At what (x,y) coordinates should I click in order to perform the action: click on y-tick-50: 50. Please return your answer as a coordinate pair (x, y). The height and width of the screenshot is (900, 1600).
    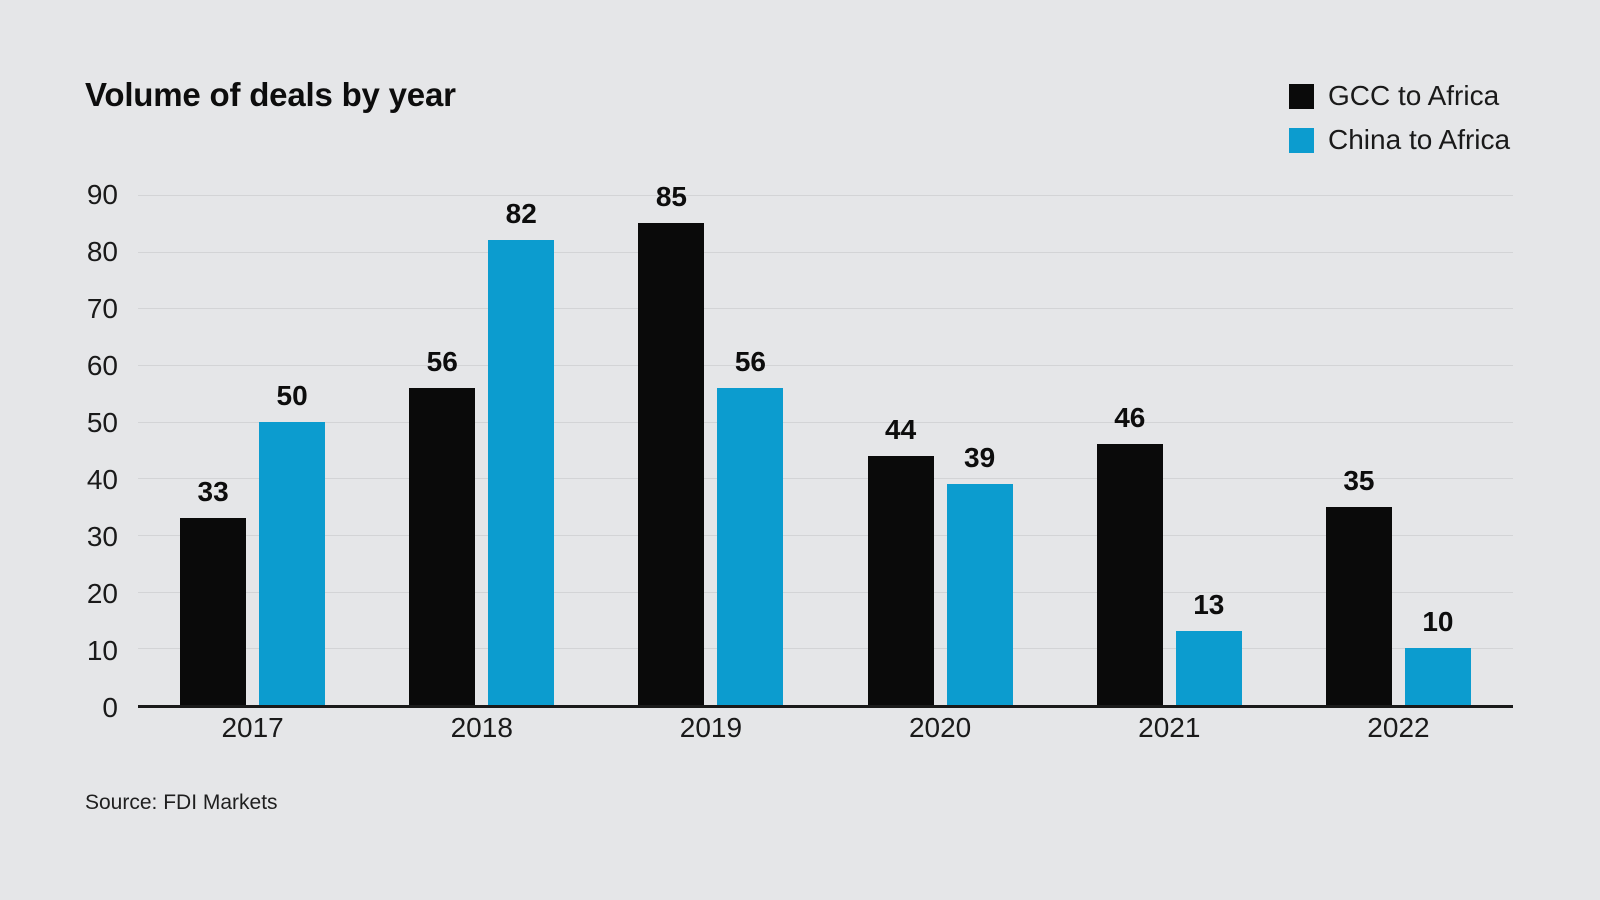
    Looking at the image, I should click on (102, 422).